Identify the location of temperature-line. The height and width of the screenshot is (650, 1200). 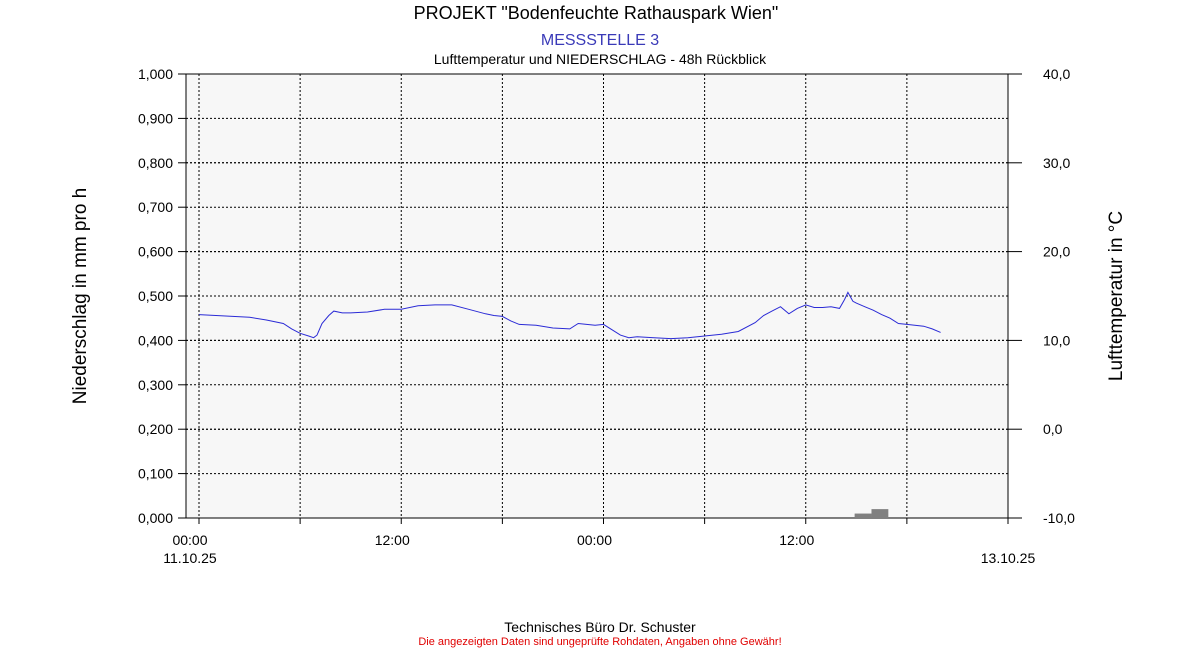
(569, 315).